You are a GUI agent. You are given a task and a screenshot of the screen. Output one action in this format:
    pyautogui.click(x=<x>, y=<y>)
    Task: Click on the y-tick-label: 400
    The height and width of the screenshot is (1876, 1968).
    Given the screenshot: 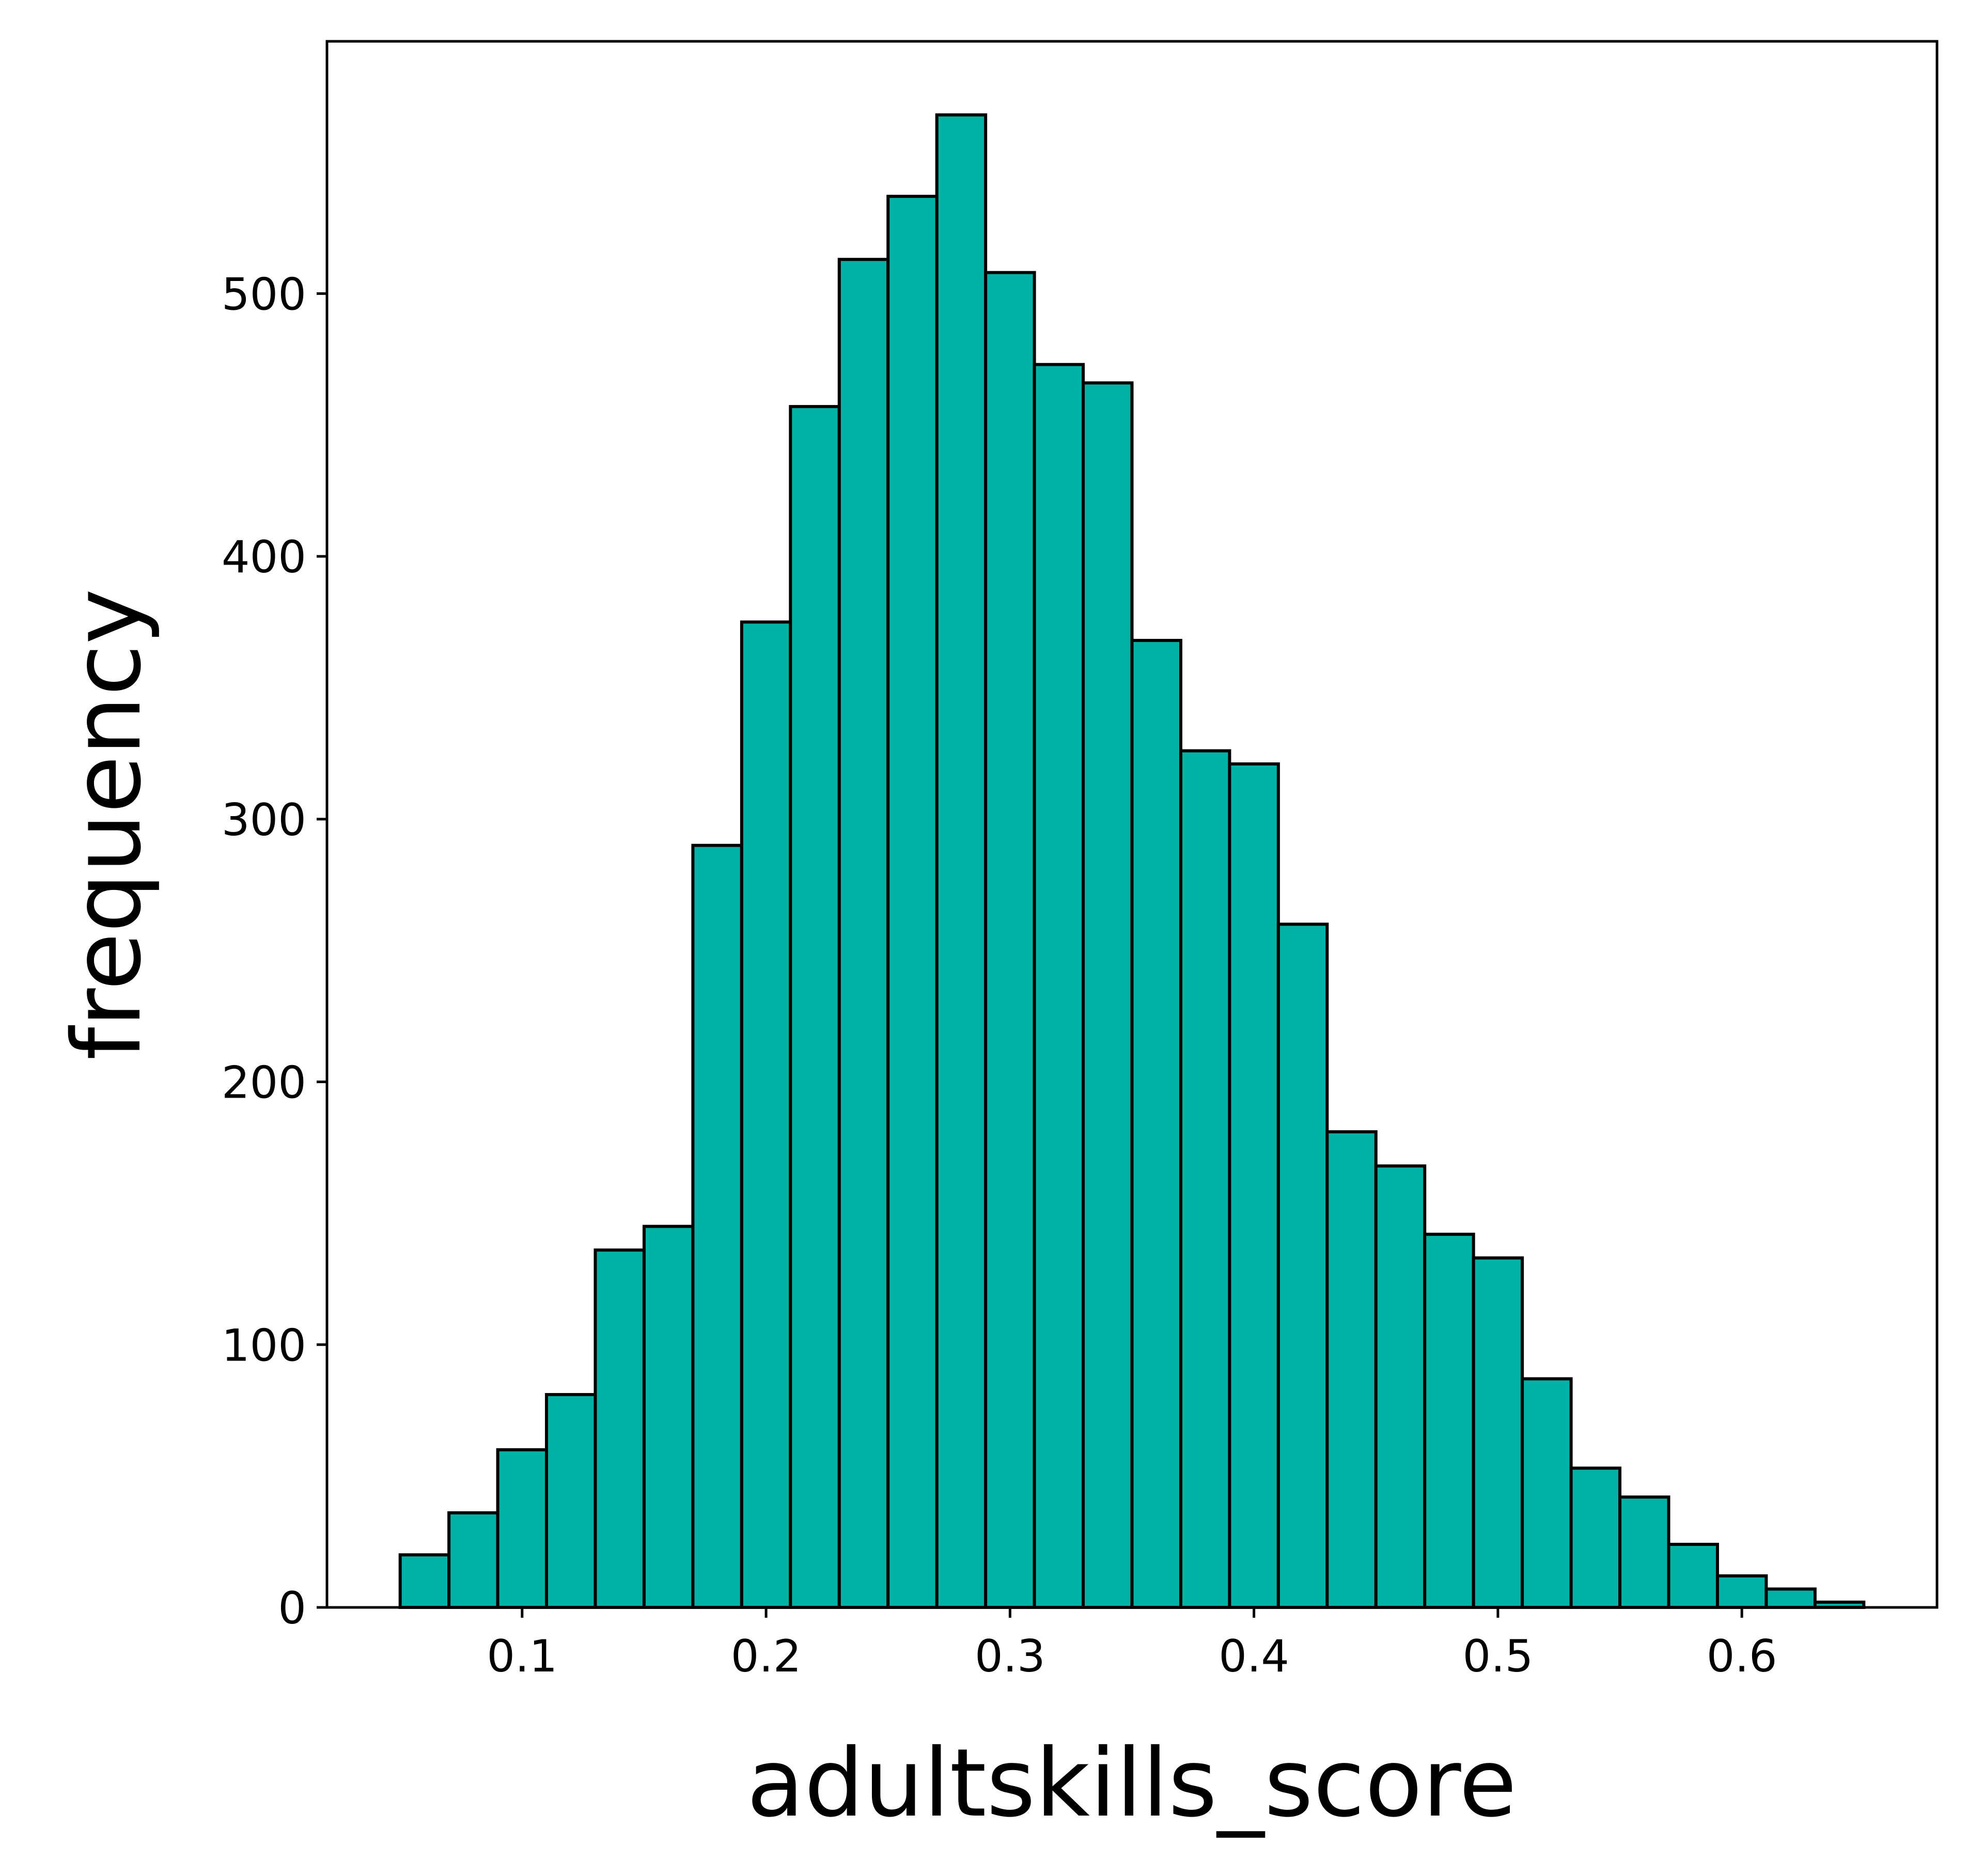 What is the action you would take?
    pyautogui.click(x=264, y=557)
    